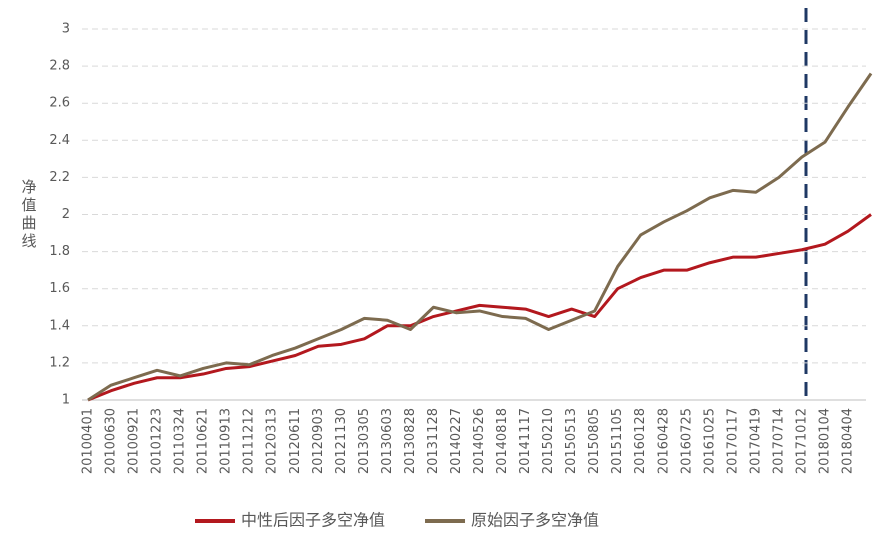 The height and width of the screenshot is (547, 882). What do you see at coordinates (249, 441) in the screenshot?
I see `x-tick-label: 20111212` at bounding box center [249, 441].